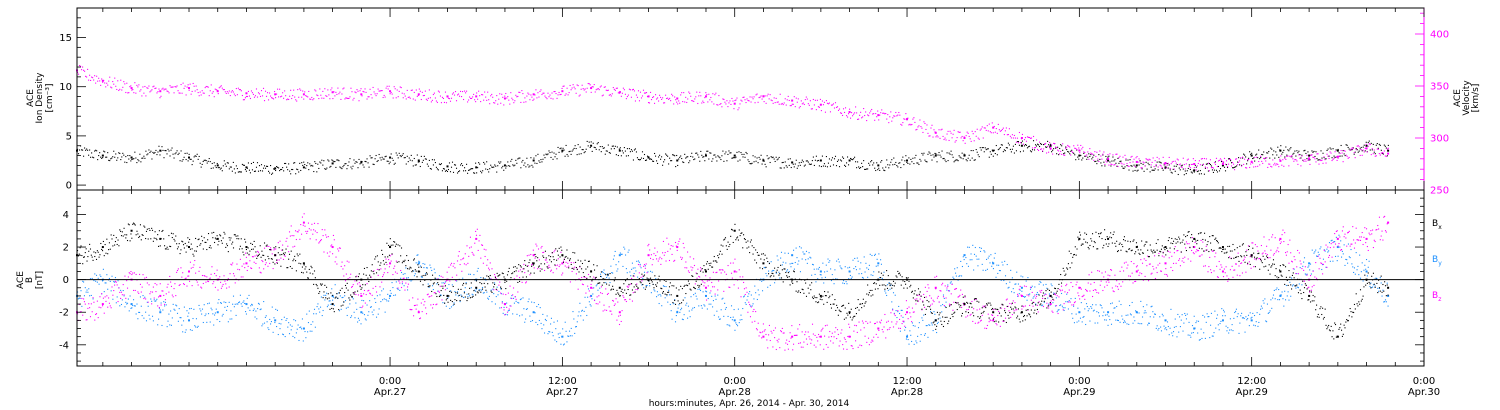  Describe the element at coordinates (189, 157) in the screenshot. I see `density-point` at that location.